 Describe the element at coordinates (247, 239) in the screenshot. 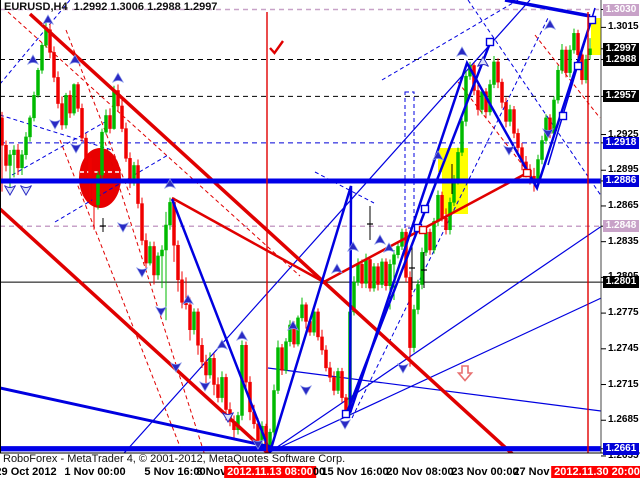

I see `red-trendline` at that location.